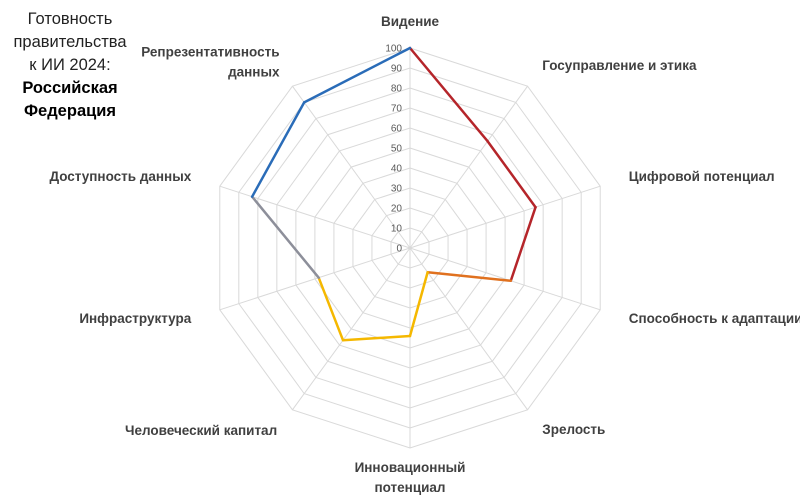  What do you see at coordinates (409, 487) in the screenshot?
I see `axis-label: потенциал` at bounding box center [409, 487].